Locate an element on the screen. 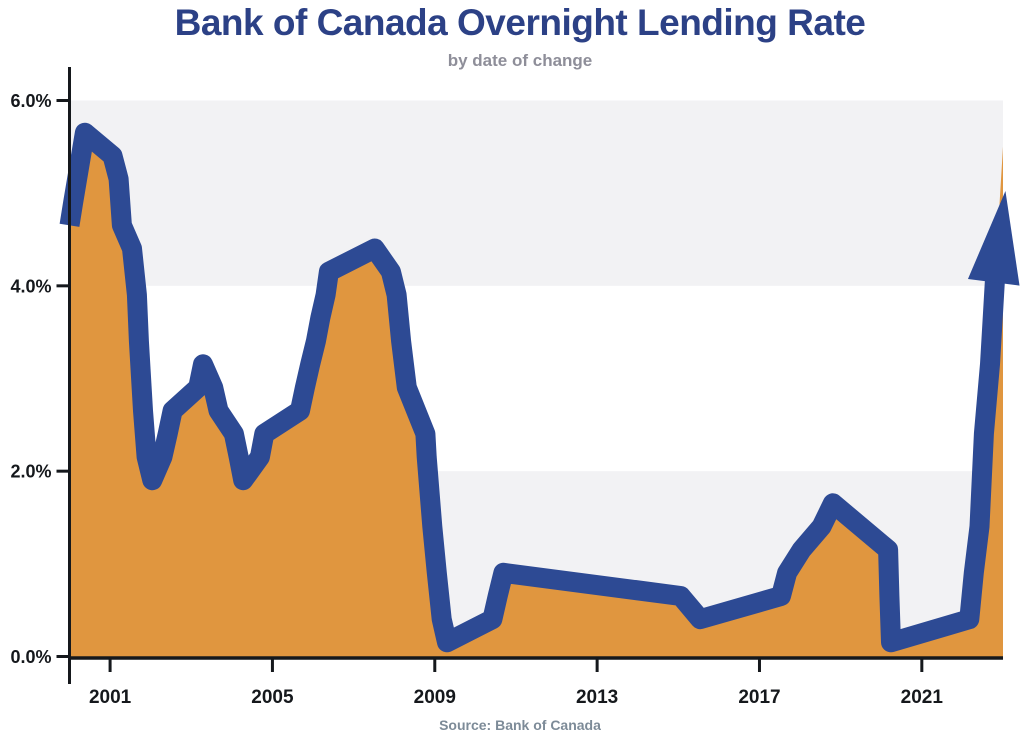 The height and width of the screenshot is (742, 1024). x-tick-label: 2001 is located at coordinates (110, 697).